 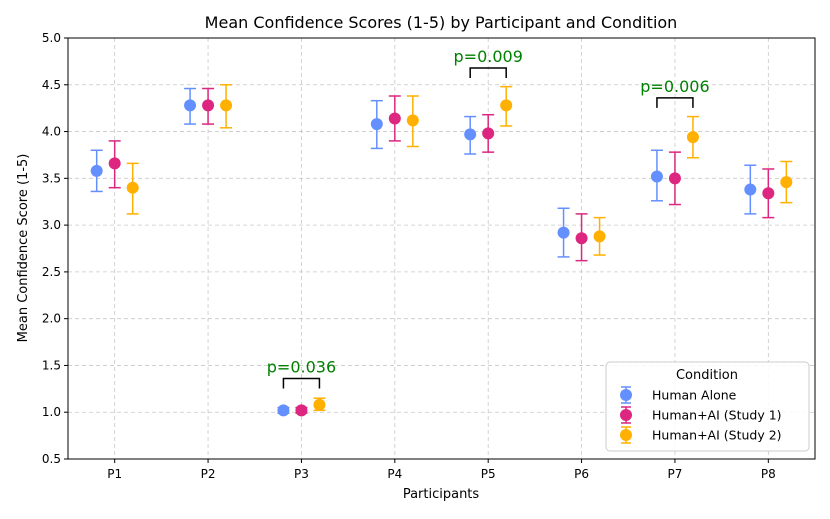 I want to click on y-tick-label: 4.5, so click(x=51, y=85).